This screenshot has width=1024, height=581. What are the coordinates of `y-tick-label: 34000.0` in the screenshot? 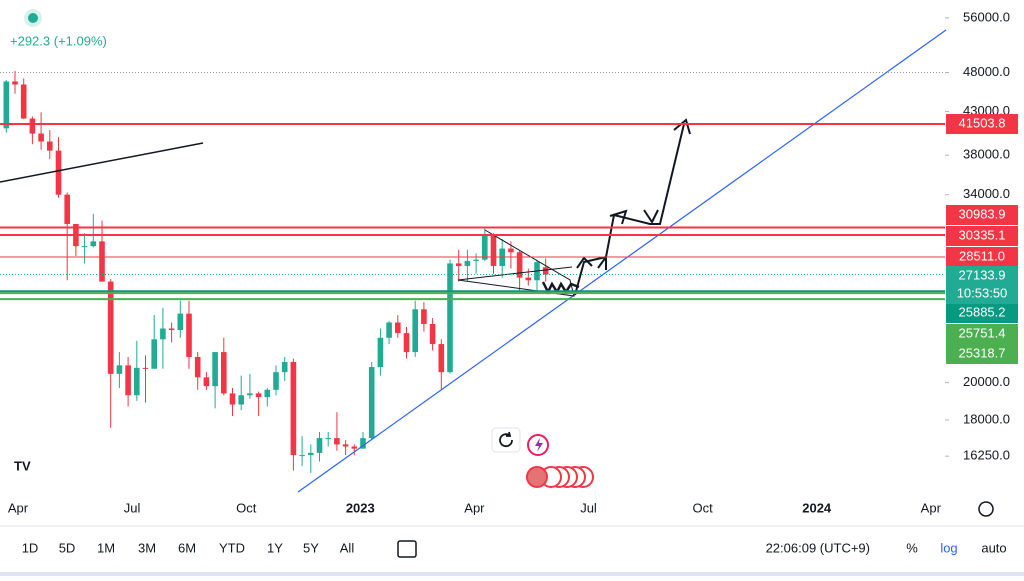 It's located at (986, 193).